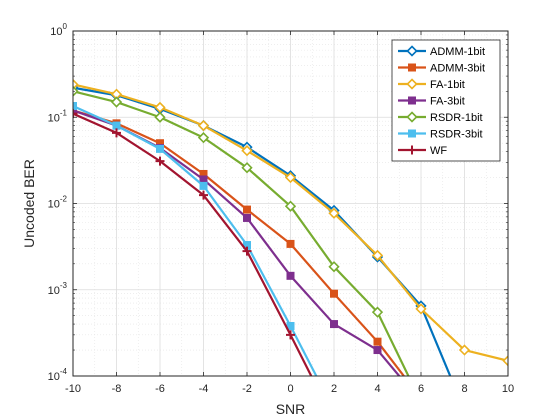 This screenshot has width=560, height=420. I want to click on x-tick-label: 8, so click(464, 389).